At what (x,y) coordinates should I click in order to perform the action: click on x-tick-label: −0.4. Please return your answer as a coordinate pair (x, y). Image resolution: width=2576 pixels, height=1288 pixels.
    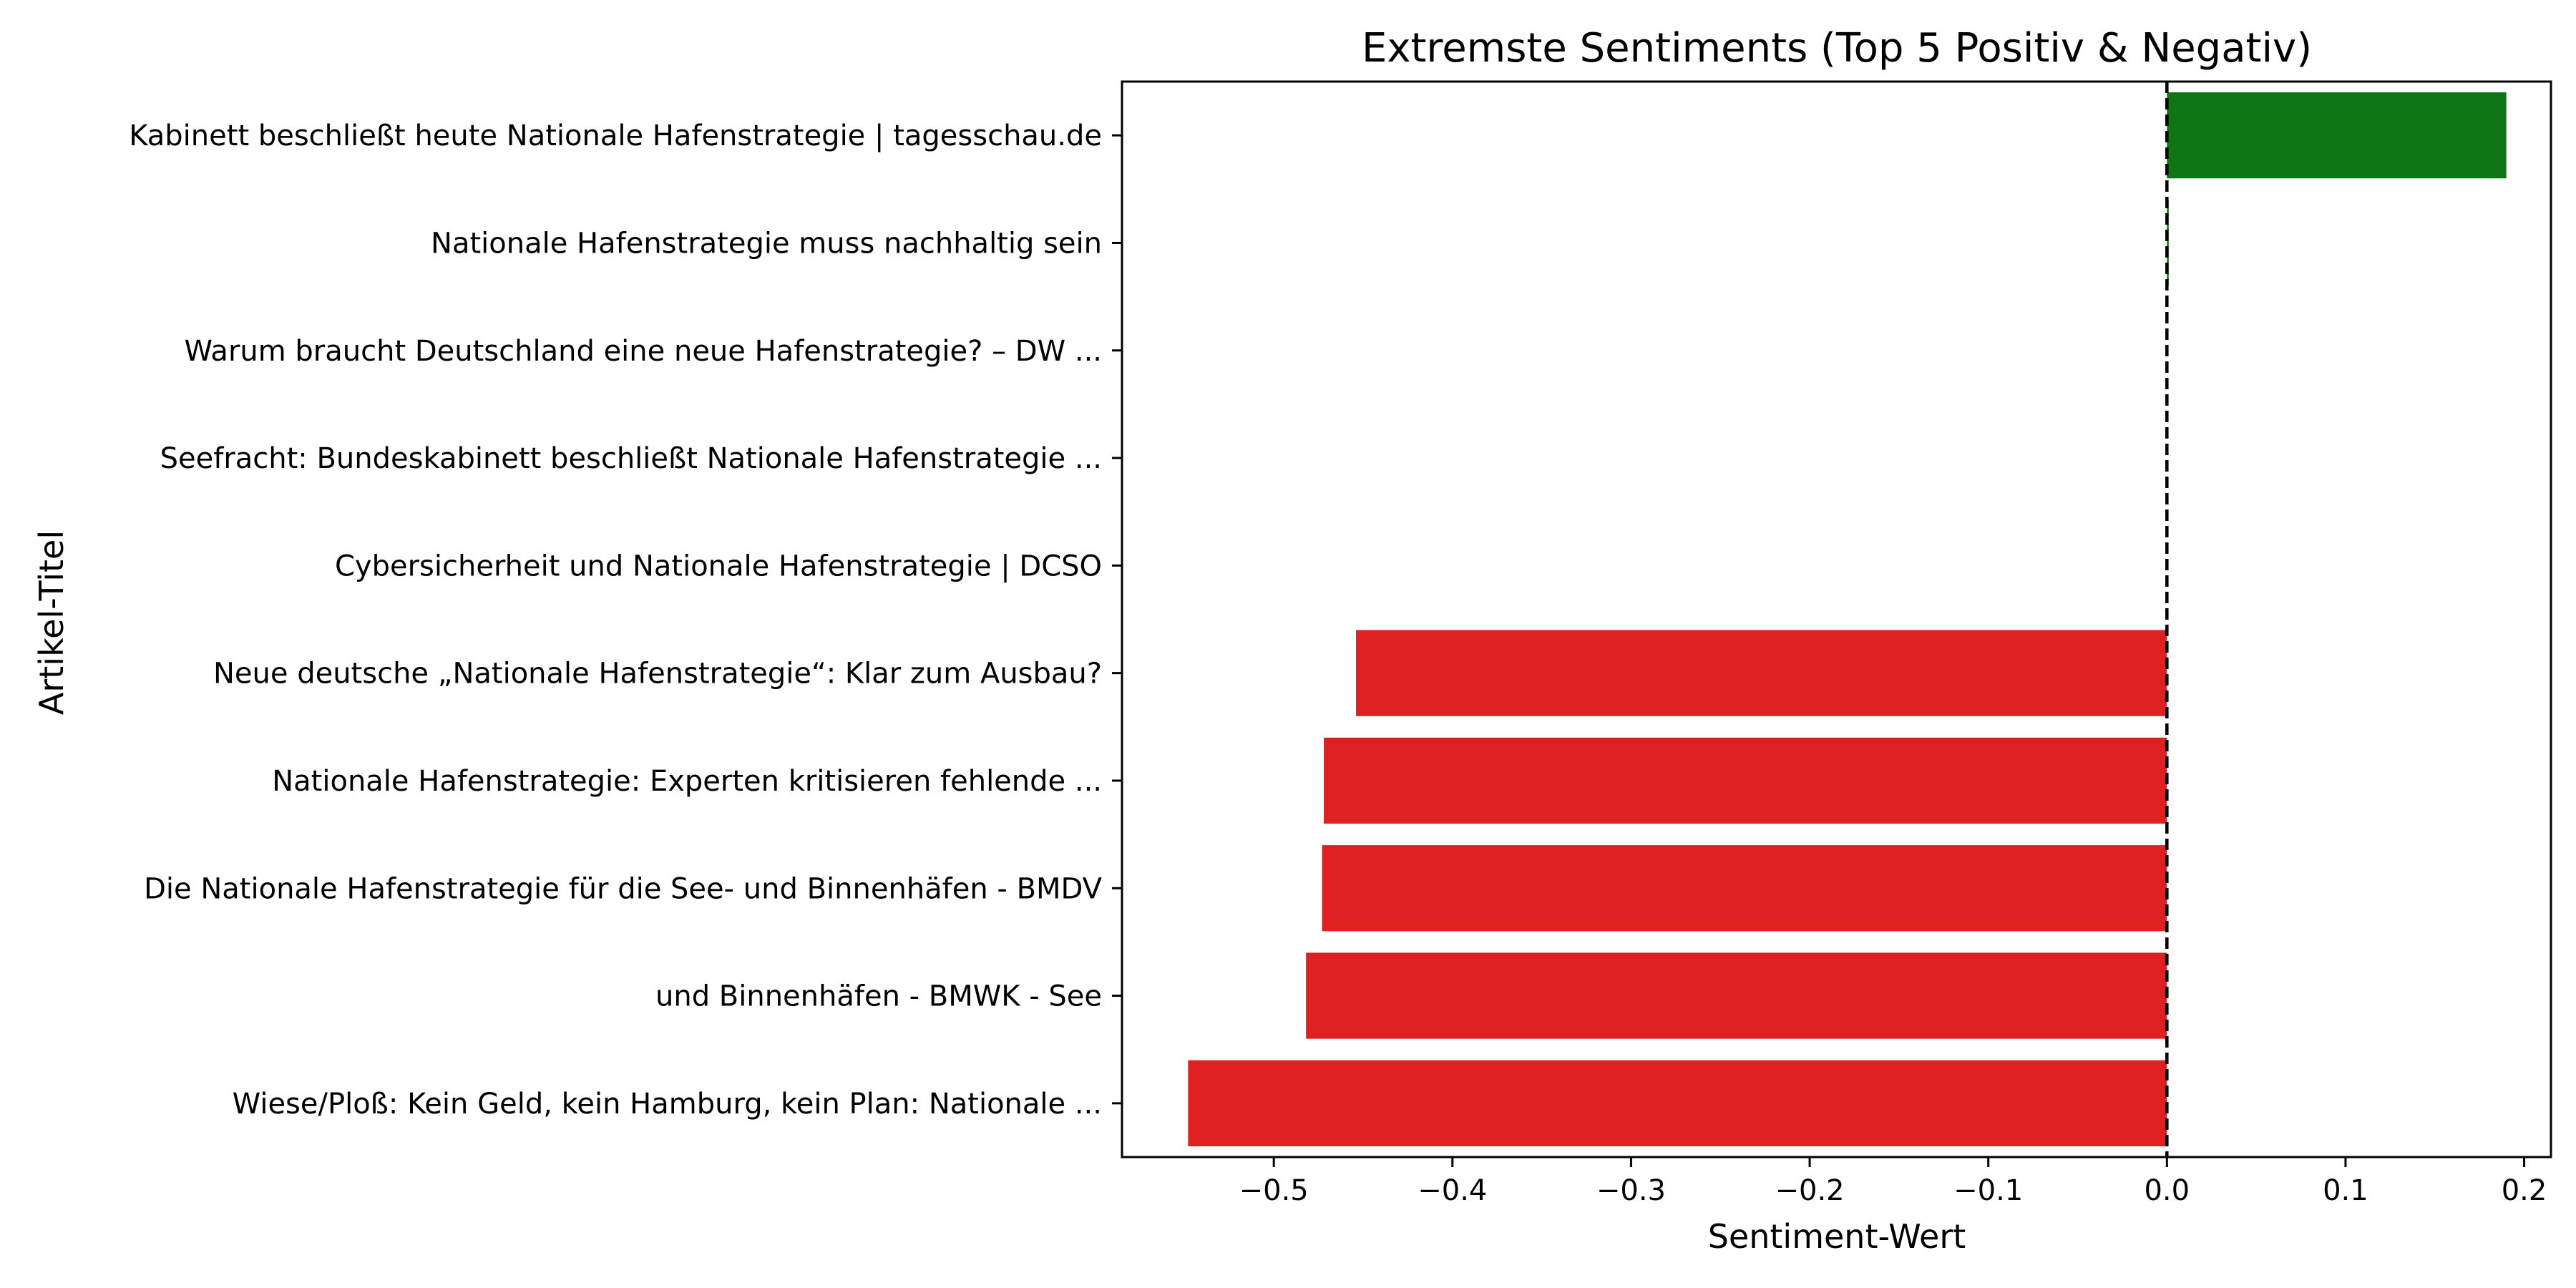
    Looking at the image, I should click on (1452, 1190).